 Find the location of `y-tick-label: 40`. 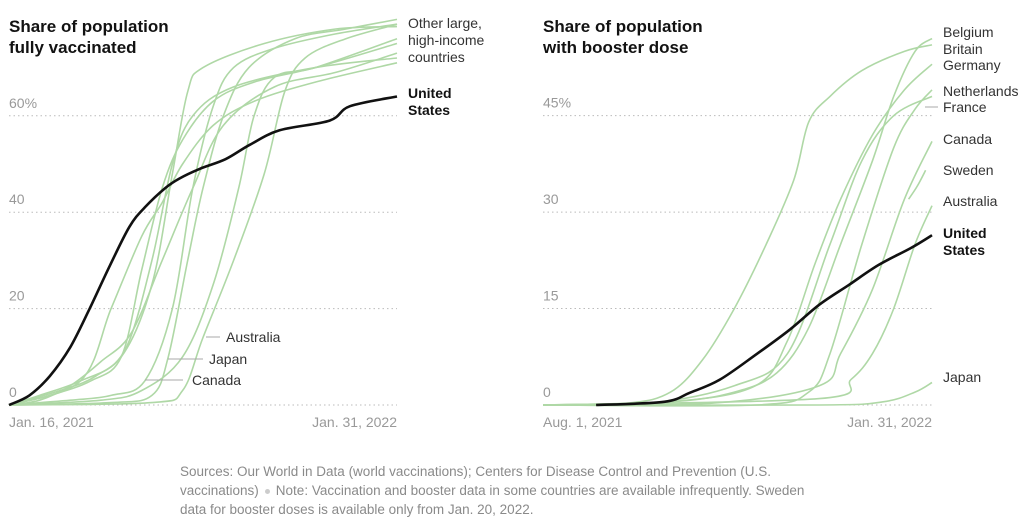

y-tick-label: 40 is located at coordinates (17, 199).